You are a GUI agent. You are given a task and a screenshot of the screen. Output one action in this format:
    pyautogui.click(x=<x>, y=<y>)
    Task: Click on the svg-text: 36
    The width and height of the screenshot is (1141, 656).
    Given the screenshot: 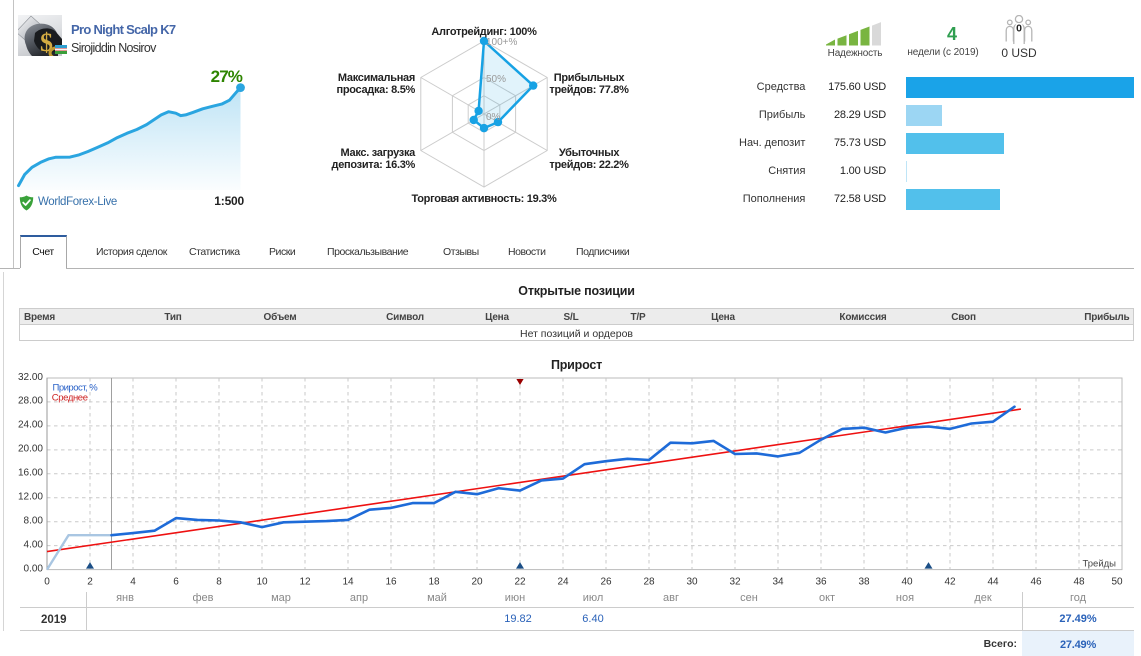 What is the action you would take?
    pyautogui.click(x=821, y=581)
    